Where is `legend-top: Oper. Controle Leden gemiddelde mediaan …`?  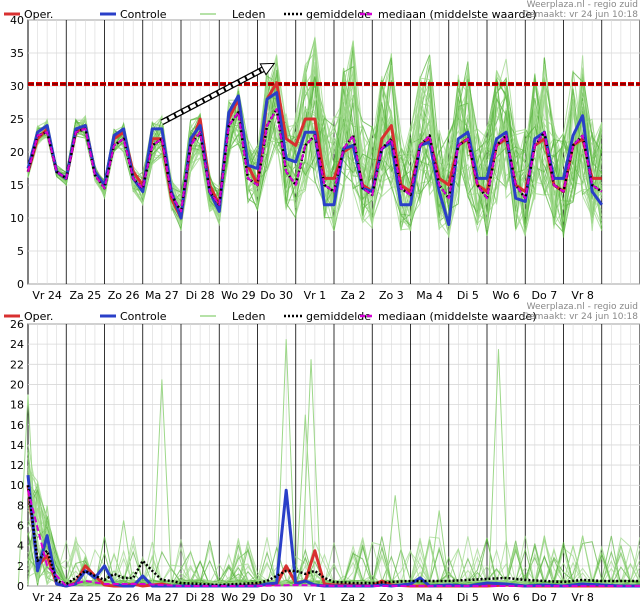 legend-top: Oper. Controle Leden gemiddelde mediaan … is located at coordinates (321, 10).